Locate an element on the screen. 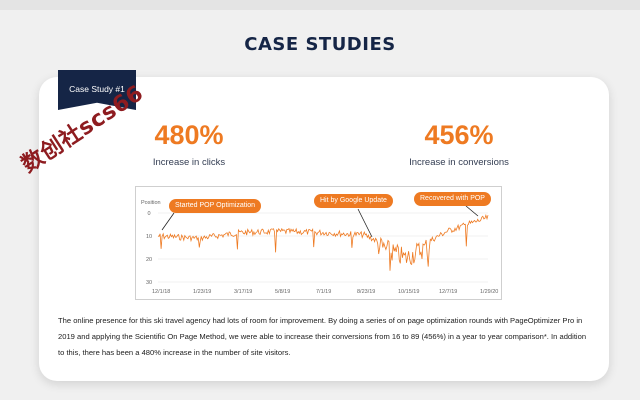 This screenshot has width=640, height=400. y-tick-label: 0 is located at coordinates (148, 214).